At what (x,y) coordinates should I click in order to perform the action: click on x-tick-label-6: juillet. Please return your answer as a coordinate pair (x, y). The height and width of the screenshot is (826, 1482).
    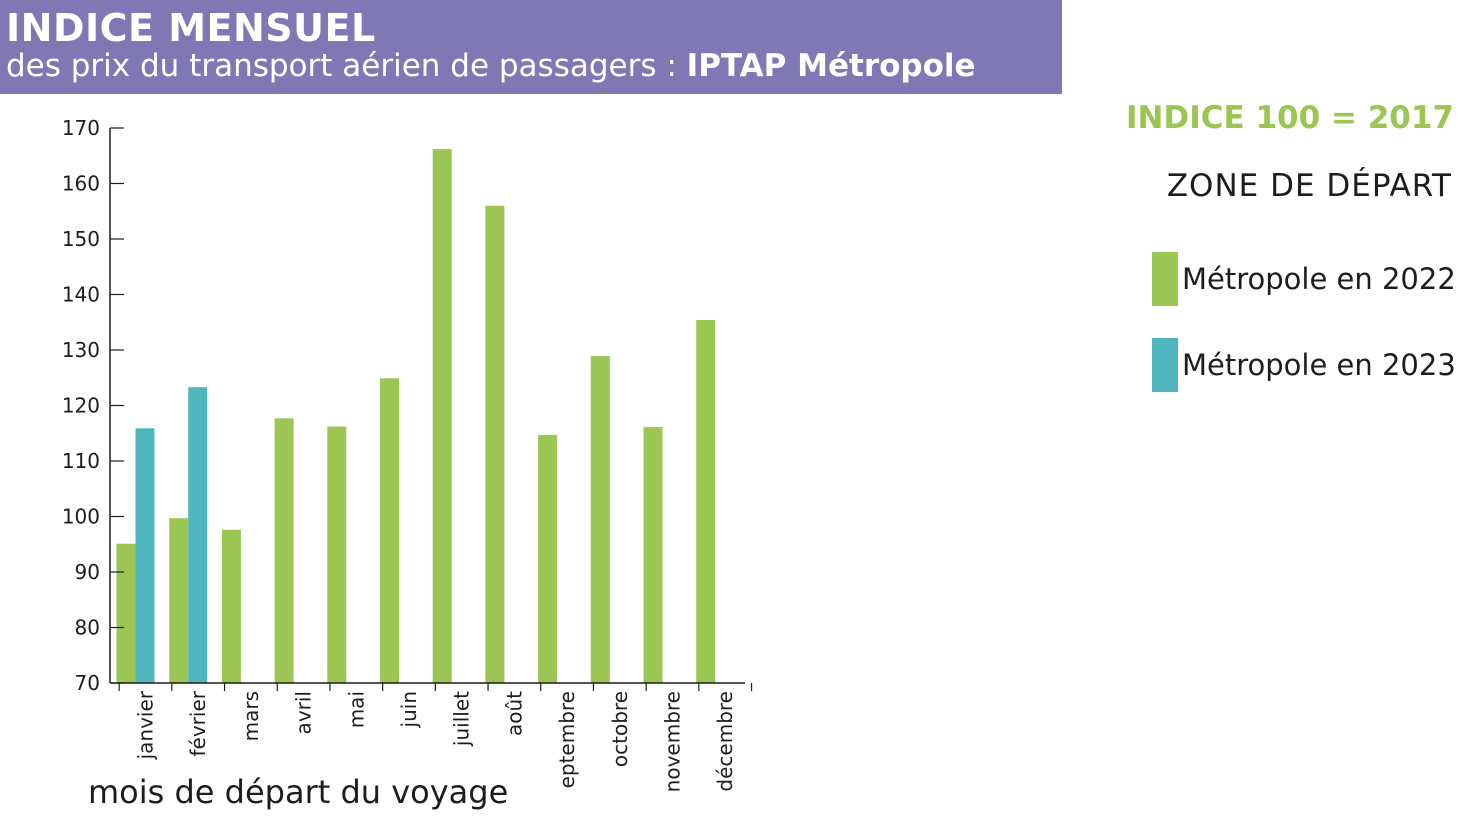
    Looking at the image, I should click on (462, 719).